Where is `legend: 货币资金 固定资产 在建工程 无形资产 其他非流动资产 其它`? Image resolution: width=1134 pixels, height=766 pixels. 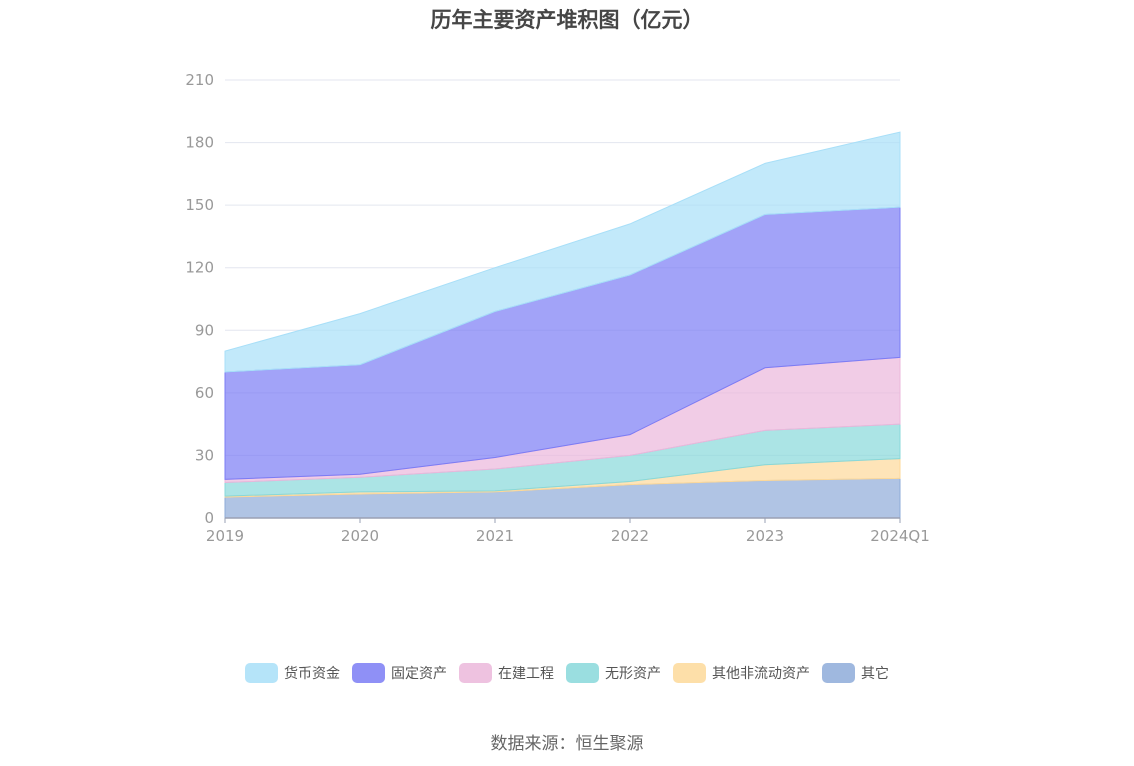 legend: 货币资金 固定资产 在建工程 无形资产 其他非流动资产 其它 is located at coordinates (567, 673).